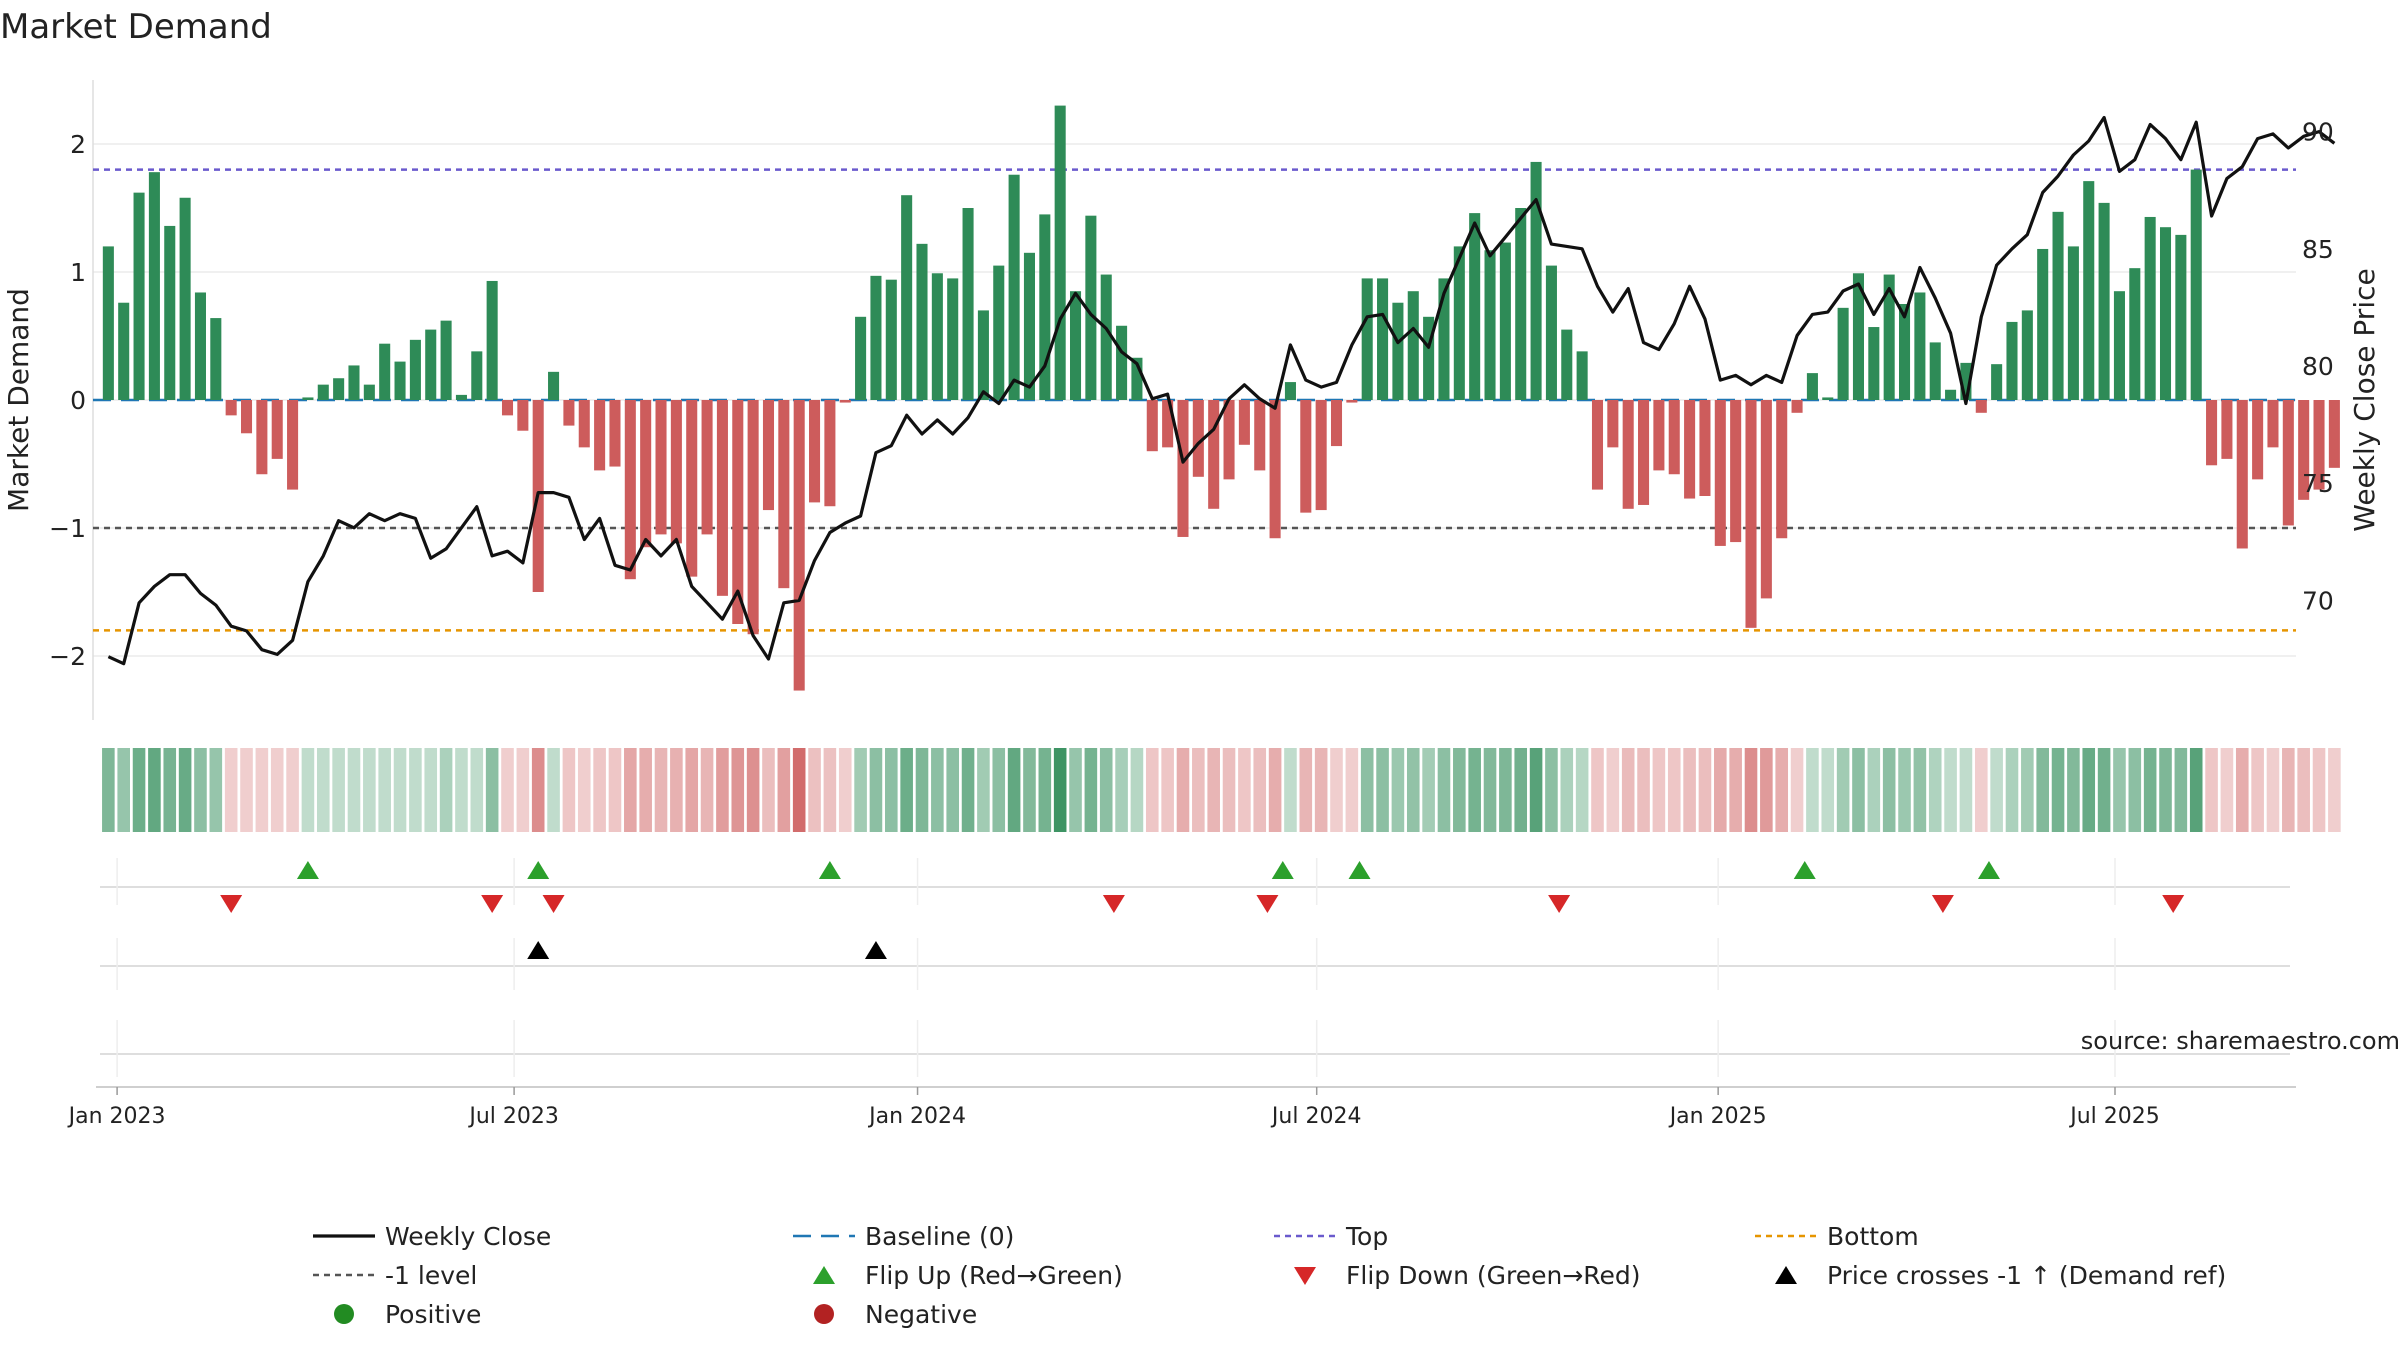 The width and height of the screenshot is (2400, 1350). I want to click on flip-up-marker, so click(1282, 870).